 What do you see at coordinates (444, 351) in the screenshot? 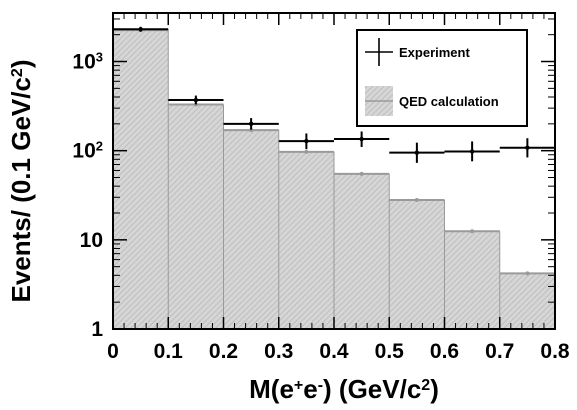
I see `x-tick-label: 0.6` at bounding box center [444, 351].